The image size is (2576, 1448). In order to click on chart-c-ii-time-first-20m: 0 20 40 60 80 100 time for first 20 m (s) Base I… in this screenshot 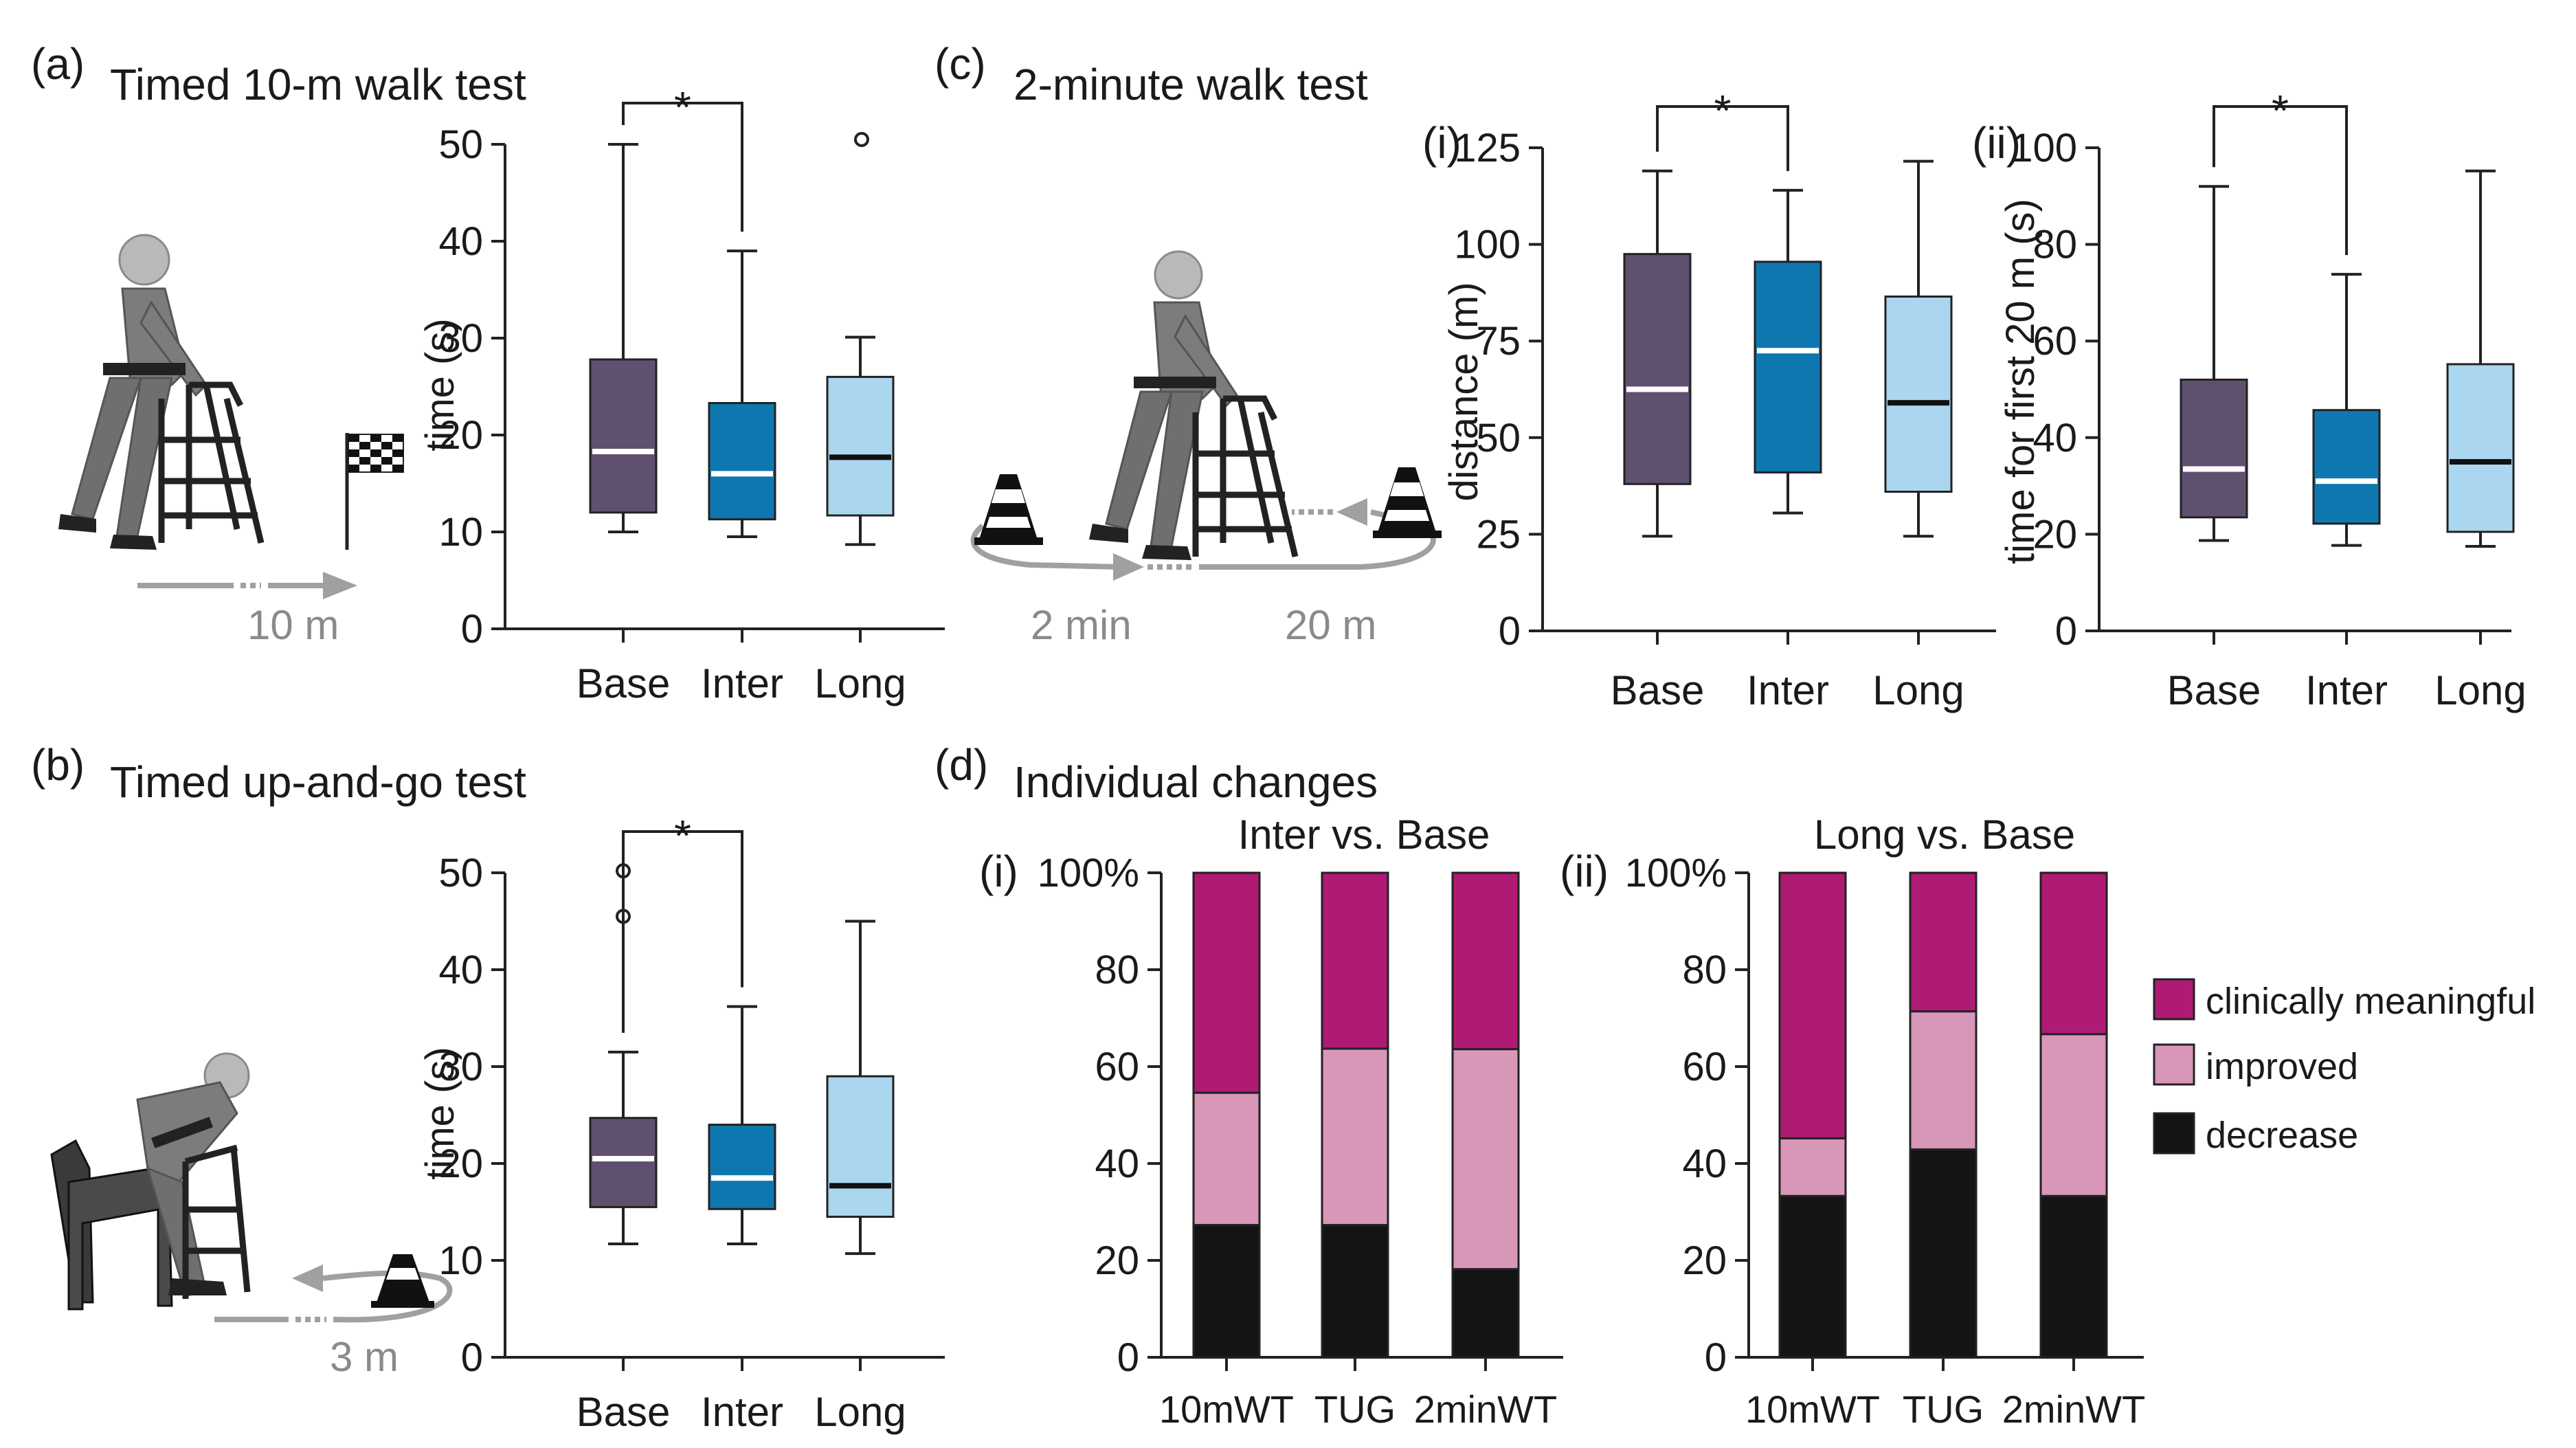, I will do `click(2262, 399)`.